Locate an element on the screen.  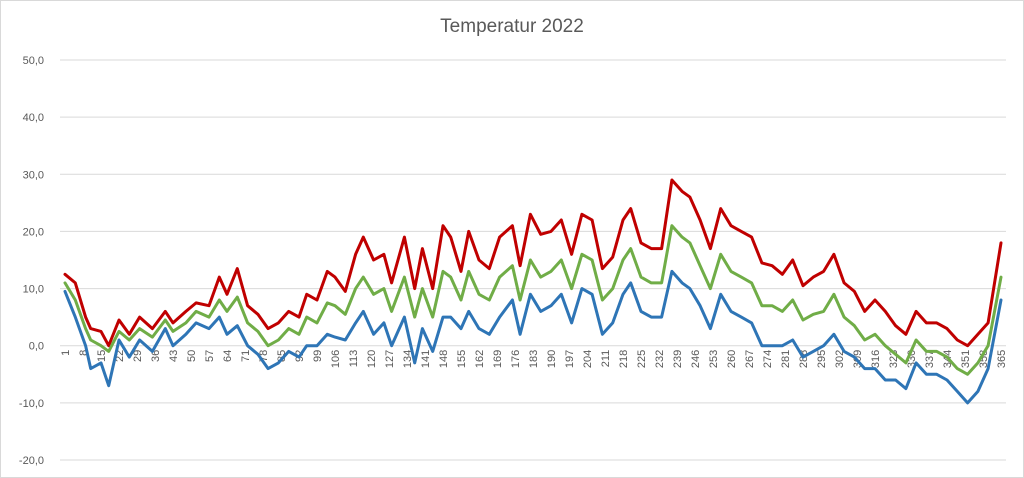
x-tick-label: 148 is located at coordinates (444, 359).